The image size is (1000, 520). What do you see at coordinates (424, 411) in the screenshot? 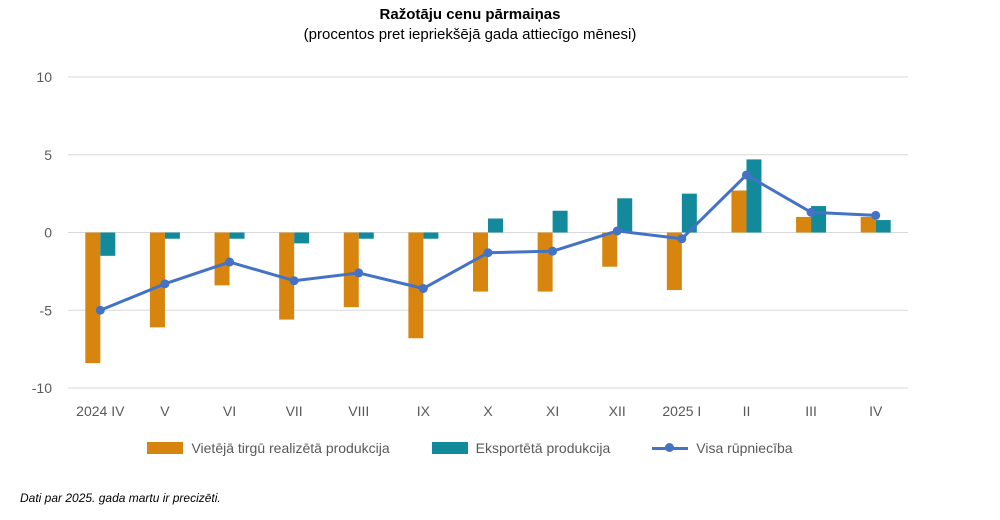
I see `x-tick-label: IX` at bounding box center [424, 411].